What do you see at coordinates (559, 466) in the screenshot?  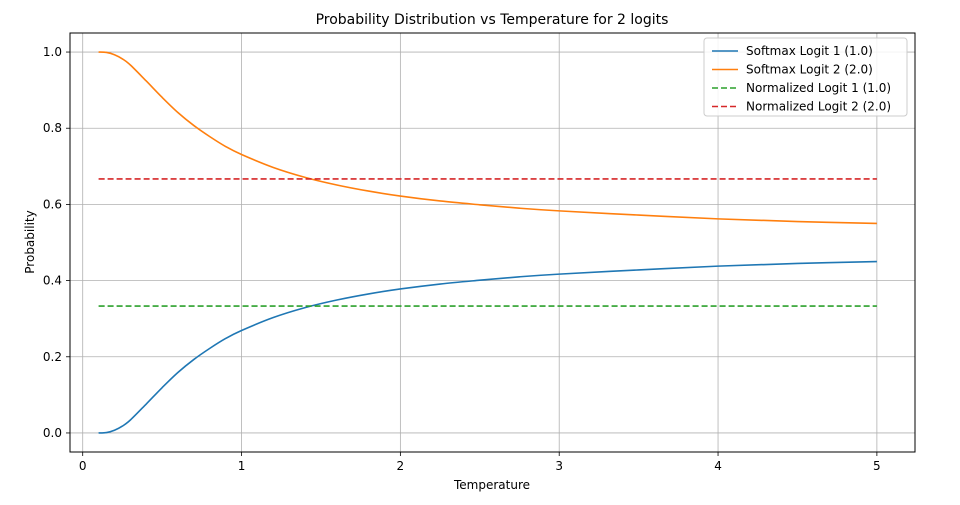 I see `x-tick-label: 3` at bounding box center [559, 466].